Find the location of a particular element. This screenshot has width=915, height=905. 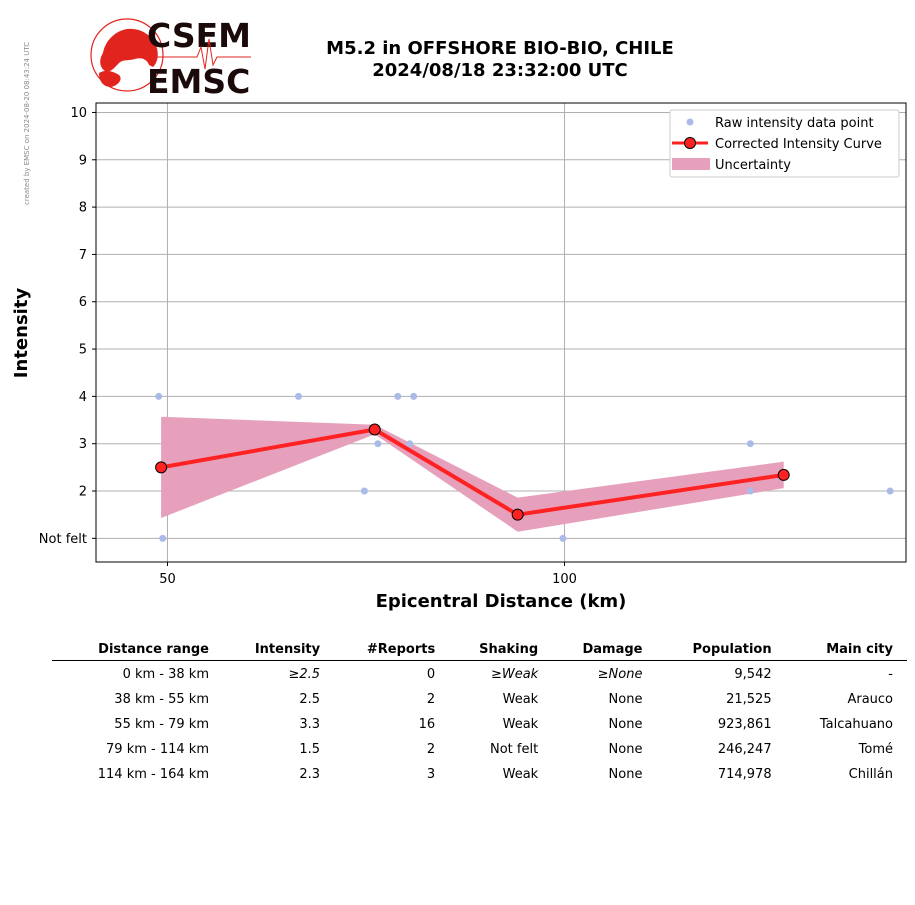

legend-swatch-uncertainty is located at coordinates (691, 164).